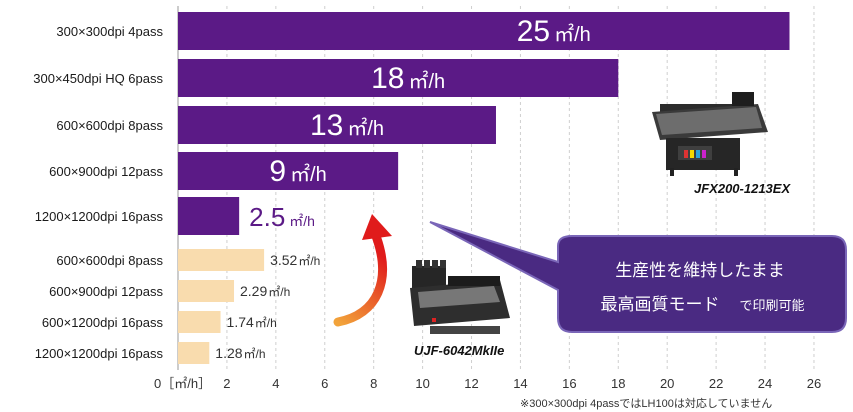 This screenshot has width=853, height=412. I want to click on x-tick-label: 8, so click(373, 383).